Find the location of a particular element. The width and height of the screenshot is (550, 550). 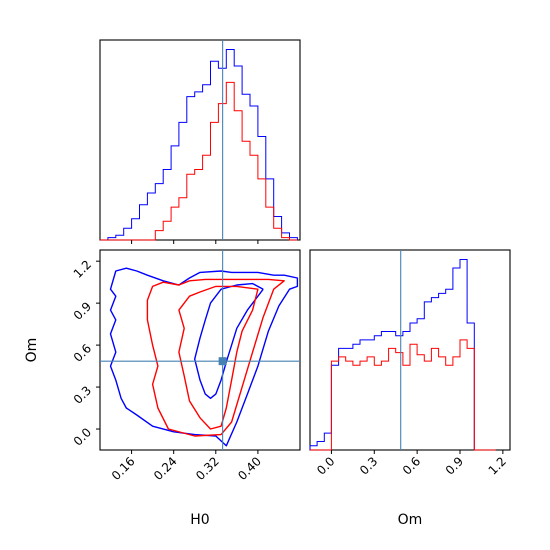

contour-frame is located at coordinates (200, 350).